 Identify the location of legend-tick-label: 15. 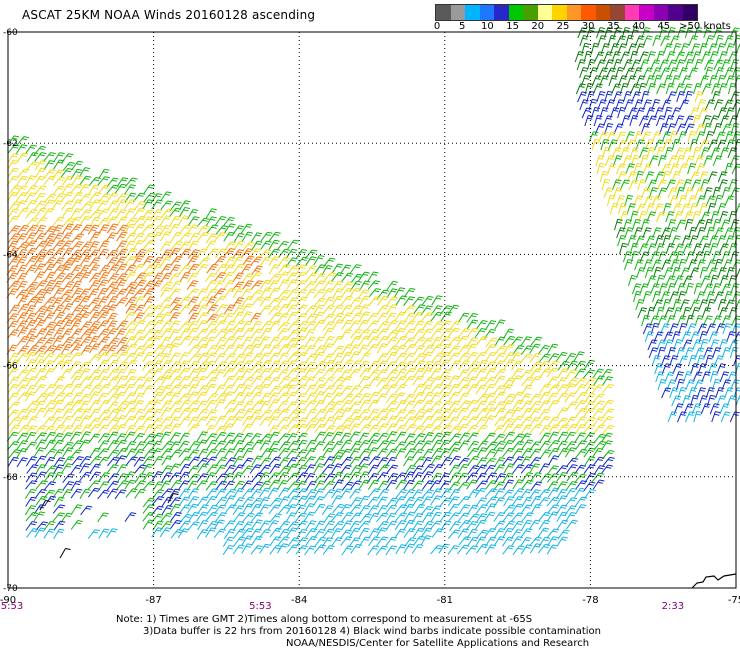
(512, 26).